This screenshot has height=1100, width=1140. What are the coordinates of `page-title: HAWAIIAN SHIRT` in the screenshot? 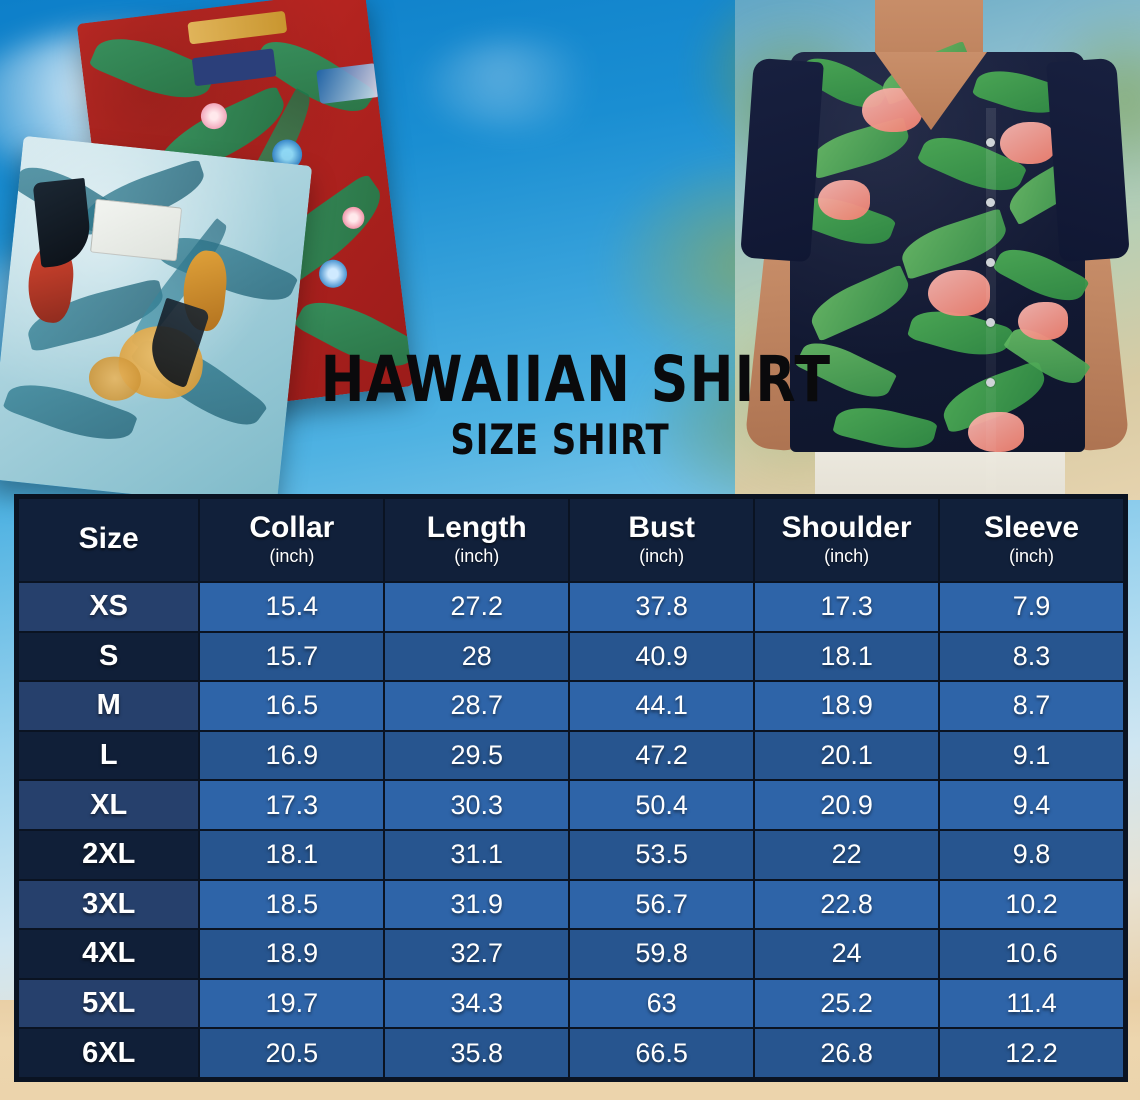 It's located at (576, 379).